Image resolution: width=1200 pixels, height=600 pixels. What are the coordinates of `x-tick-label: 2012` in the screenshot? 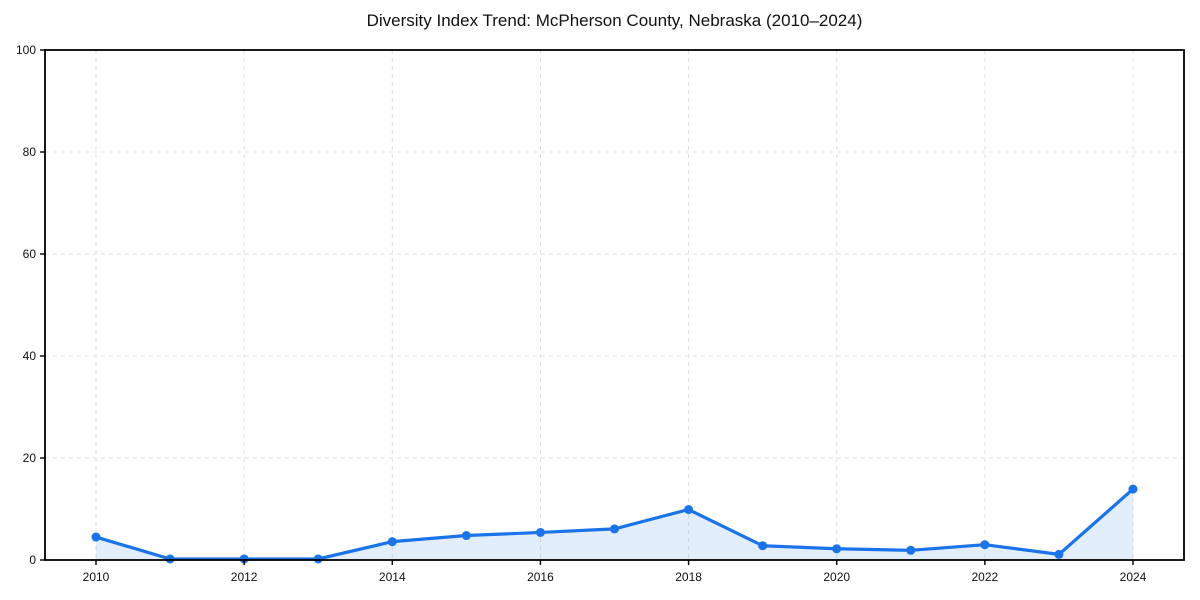 It's located at (244, 577).